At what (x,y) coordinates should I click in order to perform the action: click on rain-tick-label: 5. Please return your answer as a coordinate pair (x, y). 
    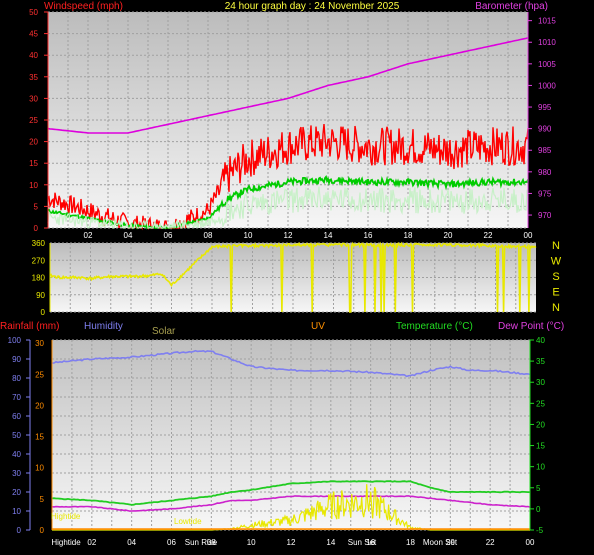
    Looking at the image, I should click on (42, 499).